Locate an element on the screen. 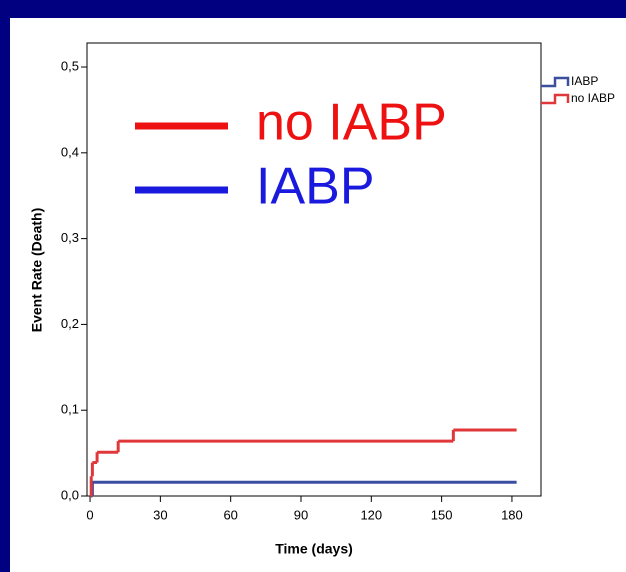  annotation-text: IABP is located at coordinates (315, 187).